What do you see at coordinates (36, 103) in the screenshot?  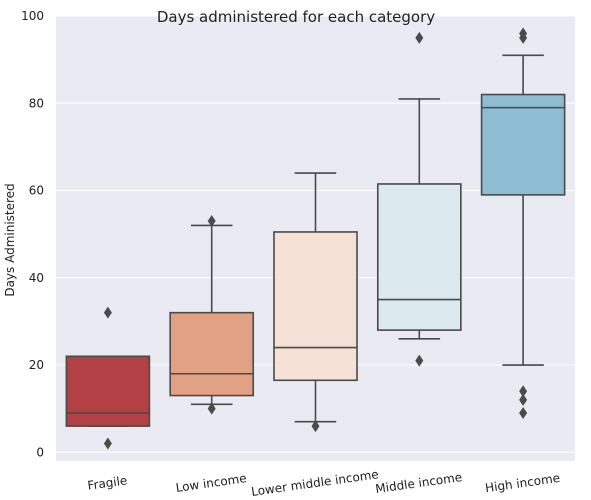 I see `y-tick-label: 80` at bounding box center [36, 103].